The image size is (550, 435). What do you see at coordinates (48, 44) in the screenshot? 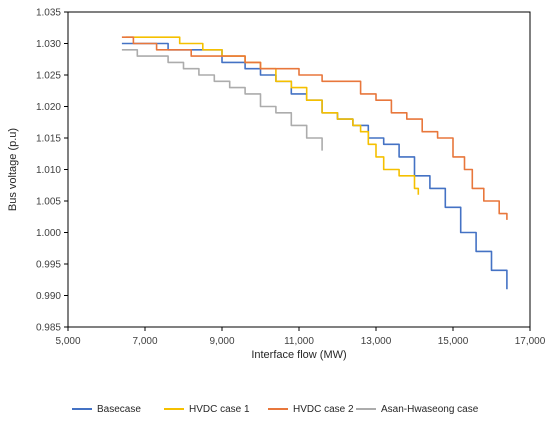
I see `y-tick-label: 1.030` at bounding box center [48, 44].